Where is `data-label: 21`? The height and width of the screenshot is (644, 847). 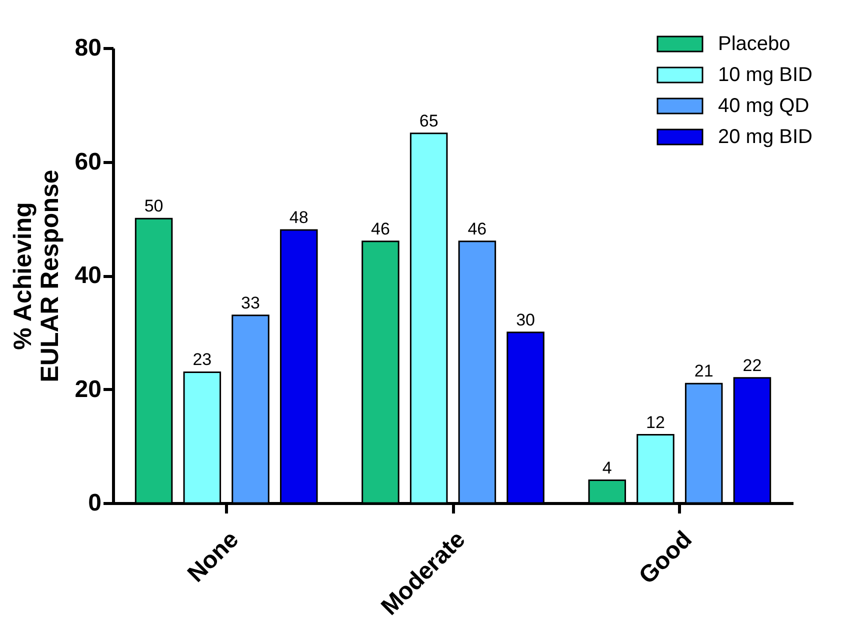
data-label: 21 is located at coordinates (704, 371).